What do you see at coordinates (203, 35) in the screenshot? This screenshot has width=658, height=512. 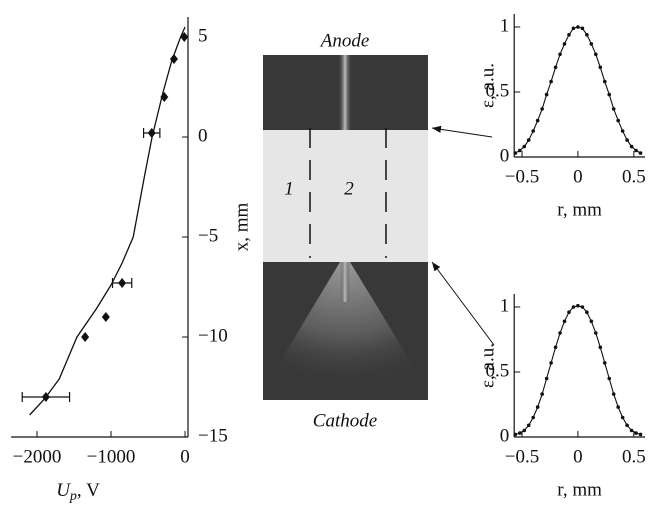 I see `y-tick-label: 5` at bounding box center [203, 35].